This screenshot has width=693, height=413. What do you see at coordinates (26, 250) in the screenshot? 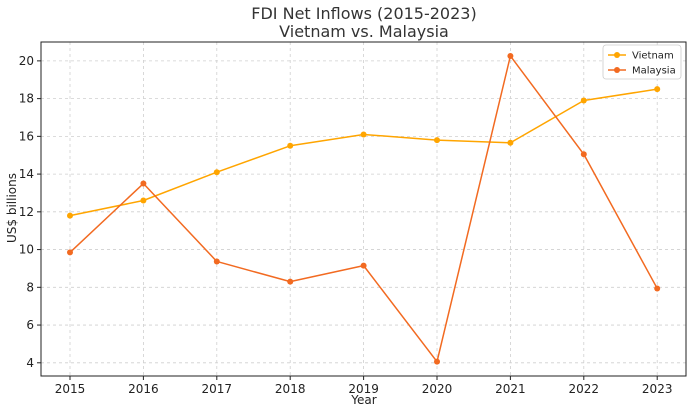
I see `y-tick-label: 10` at bounding box center [26, 250].